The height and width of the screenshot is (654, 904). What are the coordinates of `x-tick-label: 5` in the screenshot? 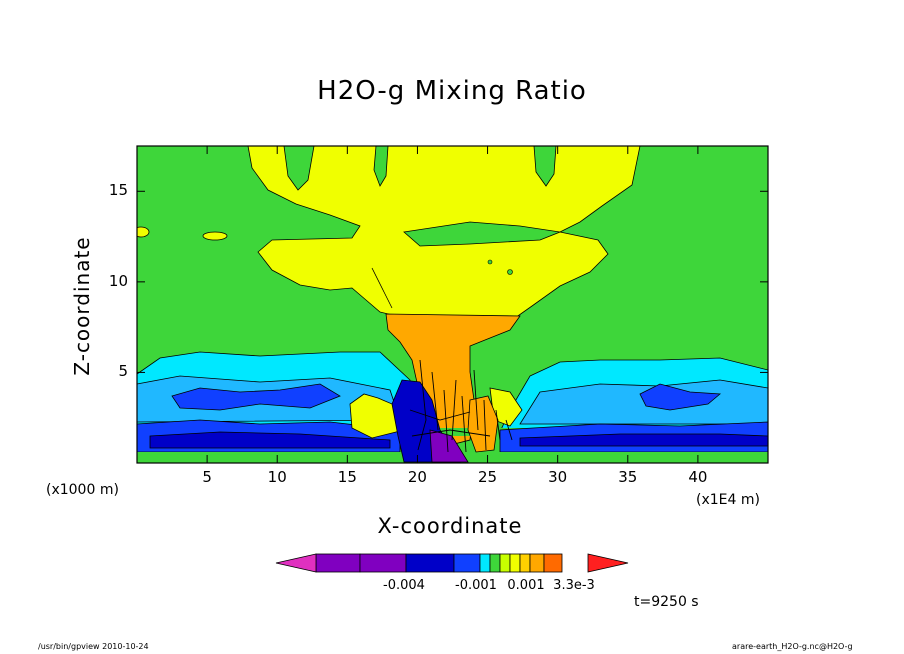 It's located at (207, 477).